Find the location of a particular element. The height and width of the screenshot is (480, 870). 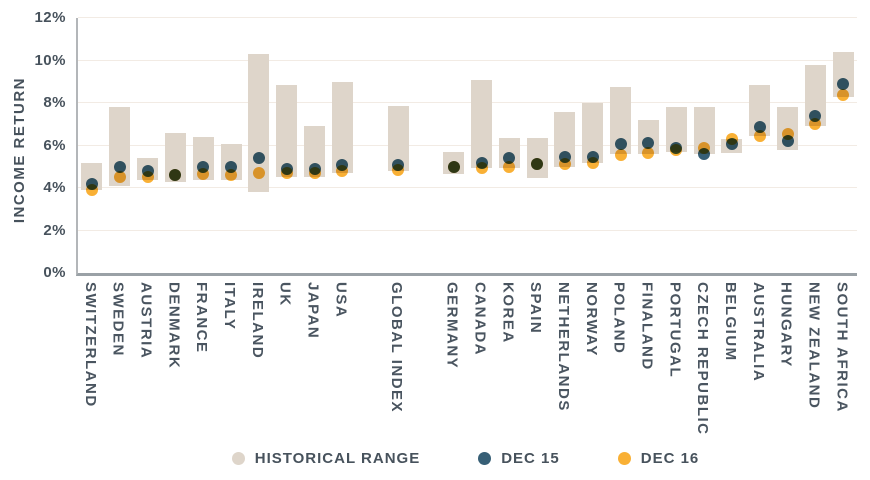

x-axis-label-cell: SOUTH AFRICA is located at coordinates (841, 362).